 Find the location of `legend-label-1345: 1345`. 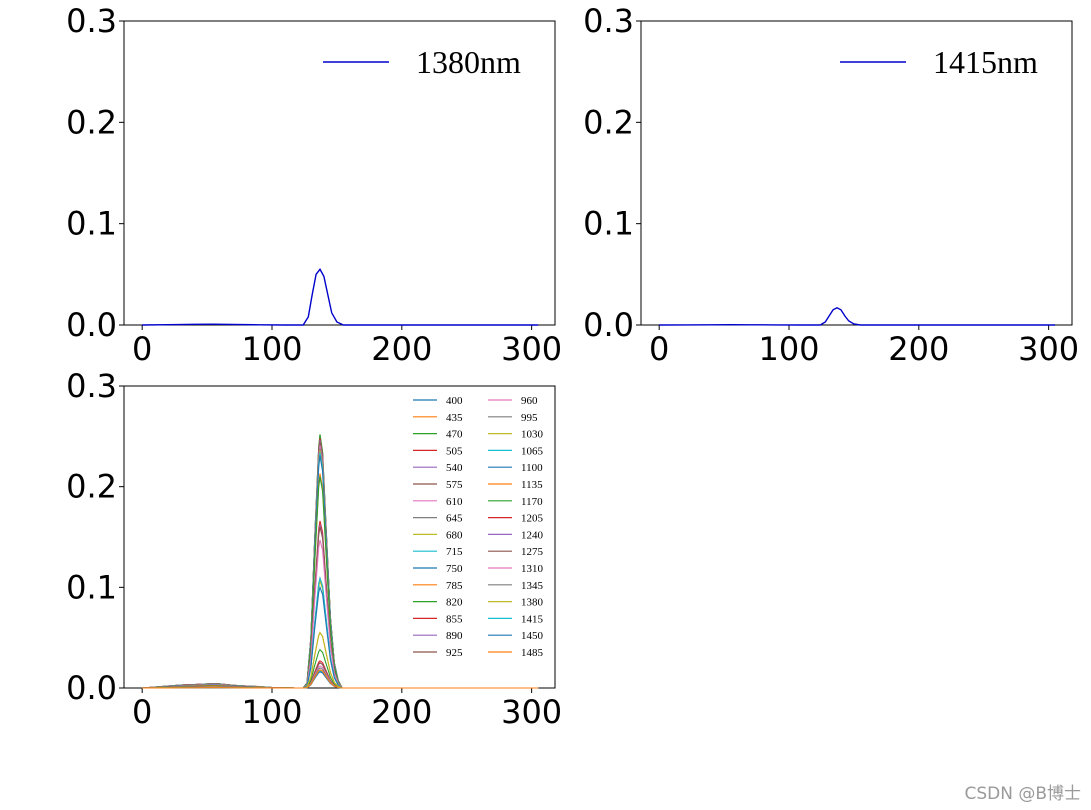

legend-label-1345: 1345 is located at coordinates (532, 586).